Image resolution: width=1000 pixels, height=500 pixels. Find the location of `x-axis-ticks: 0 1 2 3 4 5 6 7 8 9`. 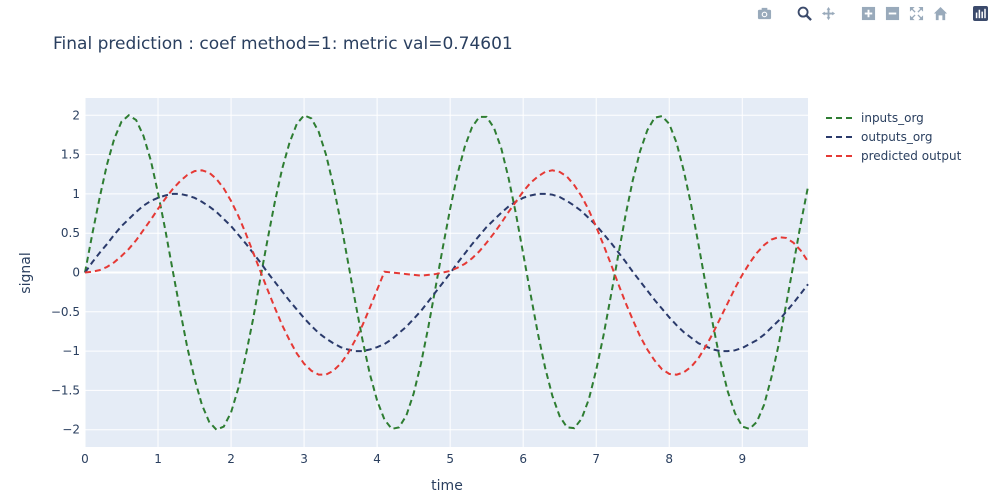

x-axis-ticks: 0 1 2 3 4 5 6 7 8 9 is located at coordinates (413, 459).